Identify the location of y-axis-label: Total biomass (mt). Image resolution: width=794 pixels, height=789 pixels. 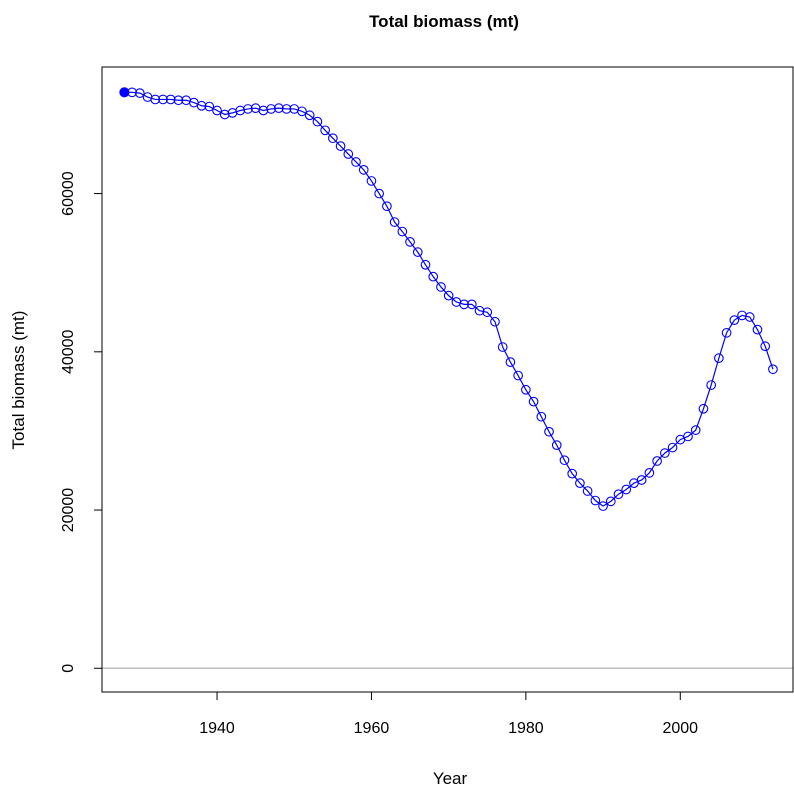
(18, 380).